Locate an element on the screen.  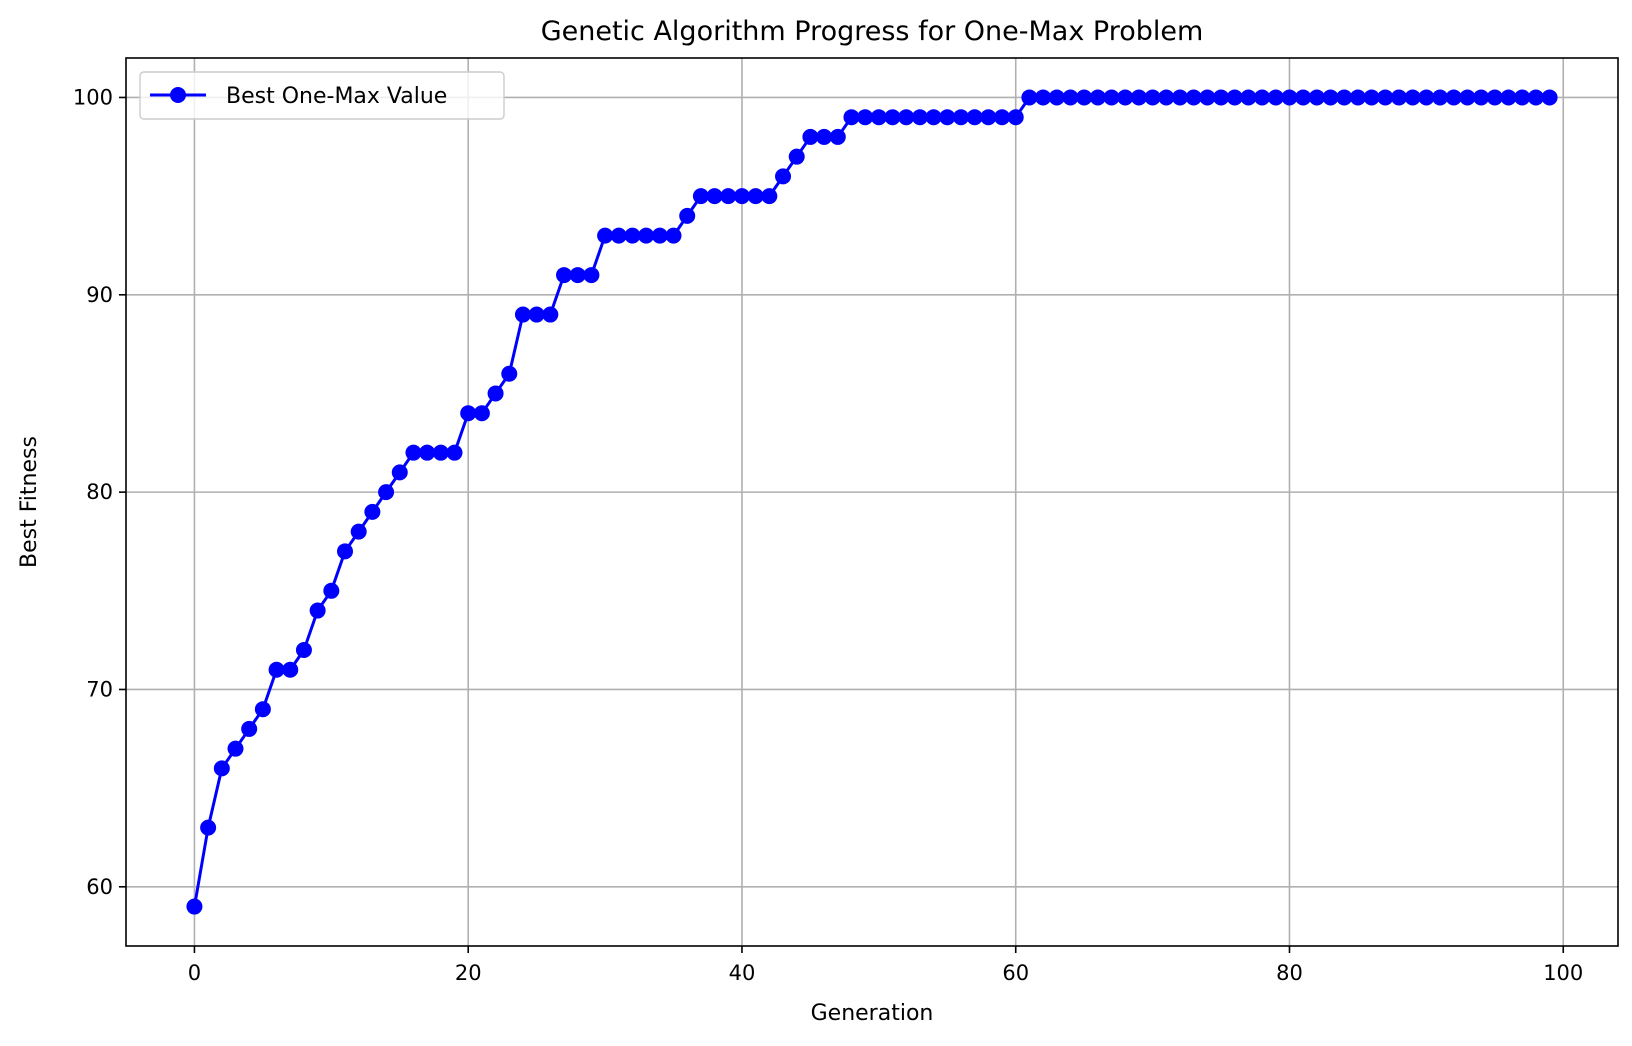
x-tick-label: 20 is located at coordinates (468, 973).